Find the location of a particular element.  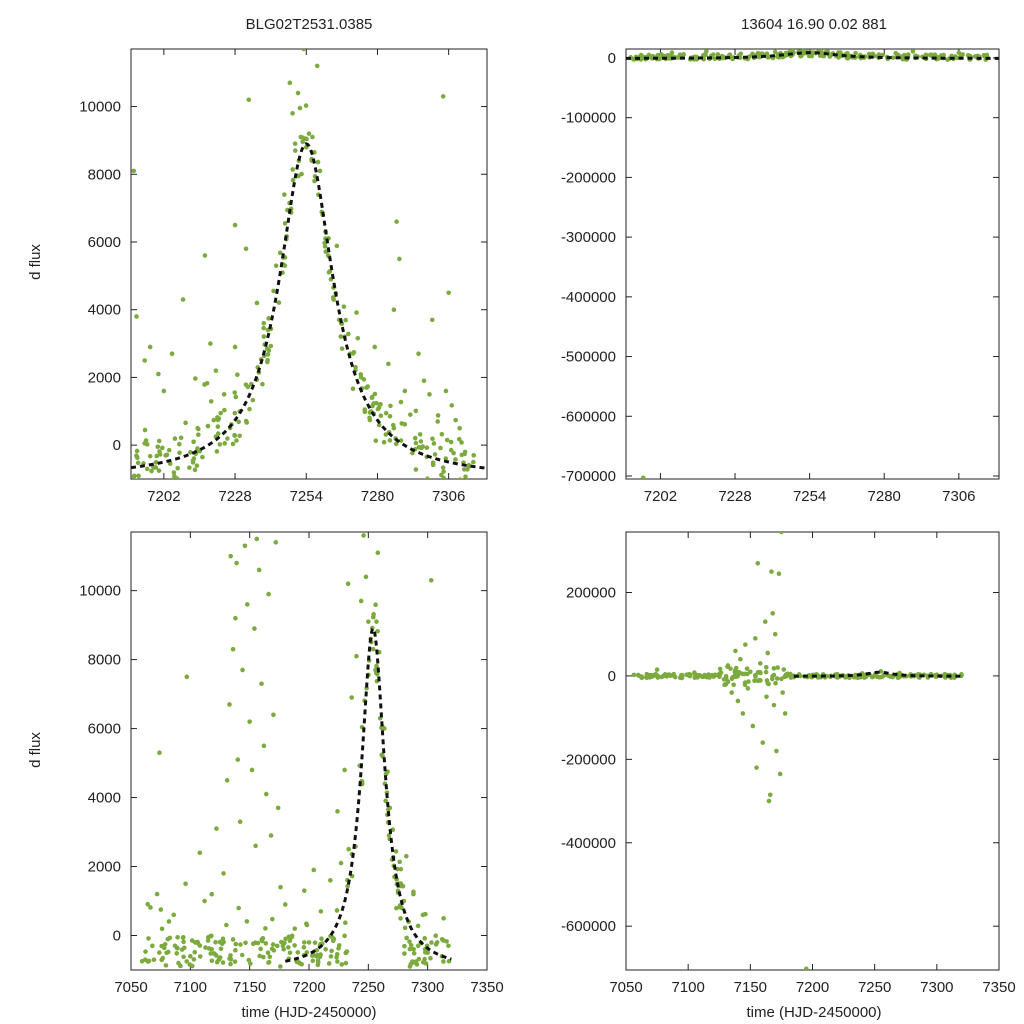

y-tick-label-bottom-left: 4000 is located at coordinates (104, 798).